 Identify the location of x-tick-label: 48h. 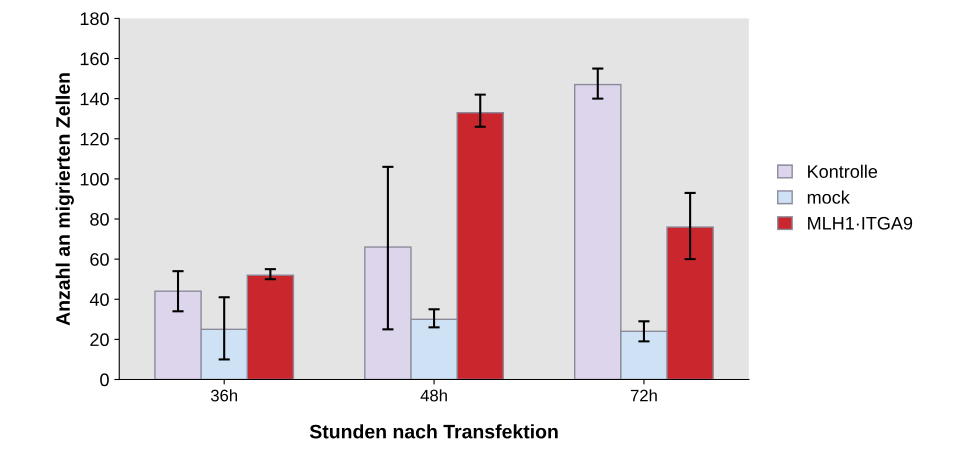
(433, 395).